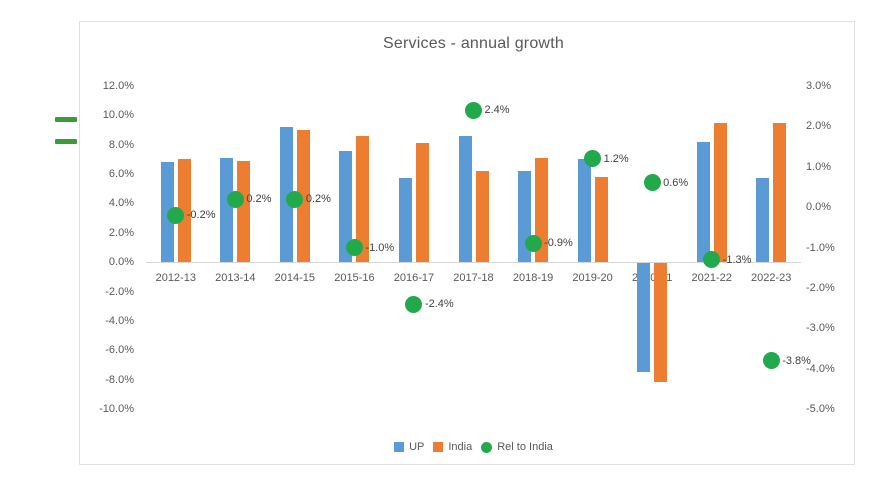 The width and height of the screenshot is (869, 491). What do you see at coordinates (819, 166) in the screenshot?
I see `secondary-axis-tick-label: 1.0%` at bounding box center [819, 166].